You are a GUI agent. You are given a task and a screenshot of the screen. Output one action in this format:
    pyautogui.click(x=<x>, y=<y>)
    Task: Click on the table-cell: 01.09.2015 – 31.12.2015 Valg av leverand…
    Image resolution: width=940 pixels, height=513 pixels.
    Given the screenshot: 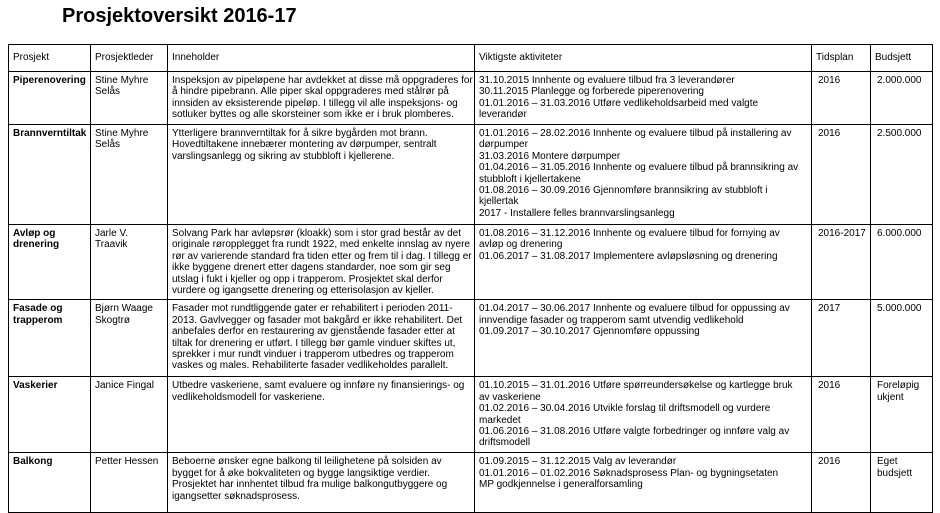 What is the action you would take?
    pyautogui.click(x=643, y=482)
    